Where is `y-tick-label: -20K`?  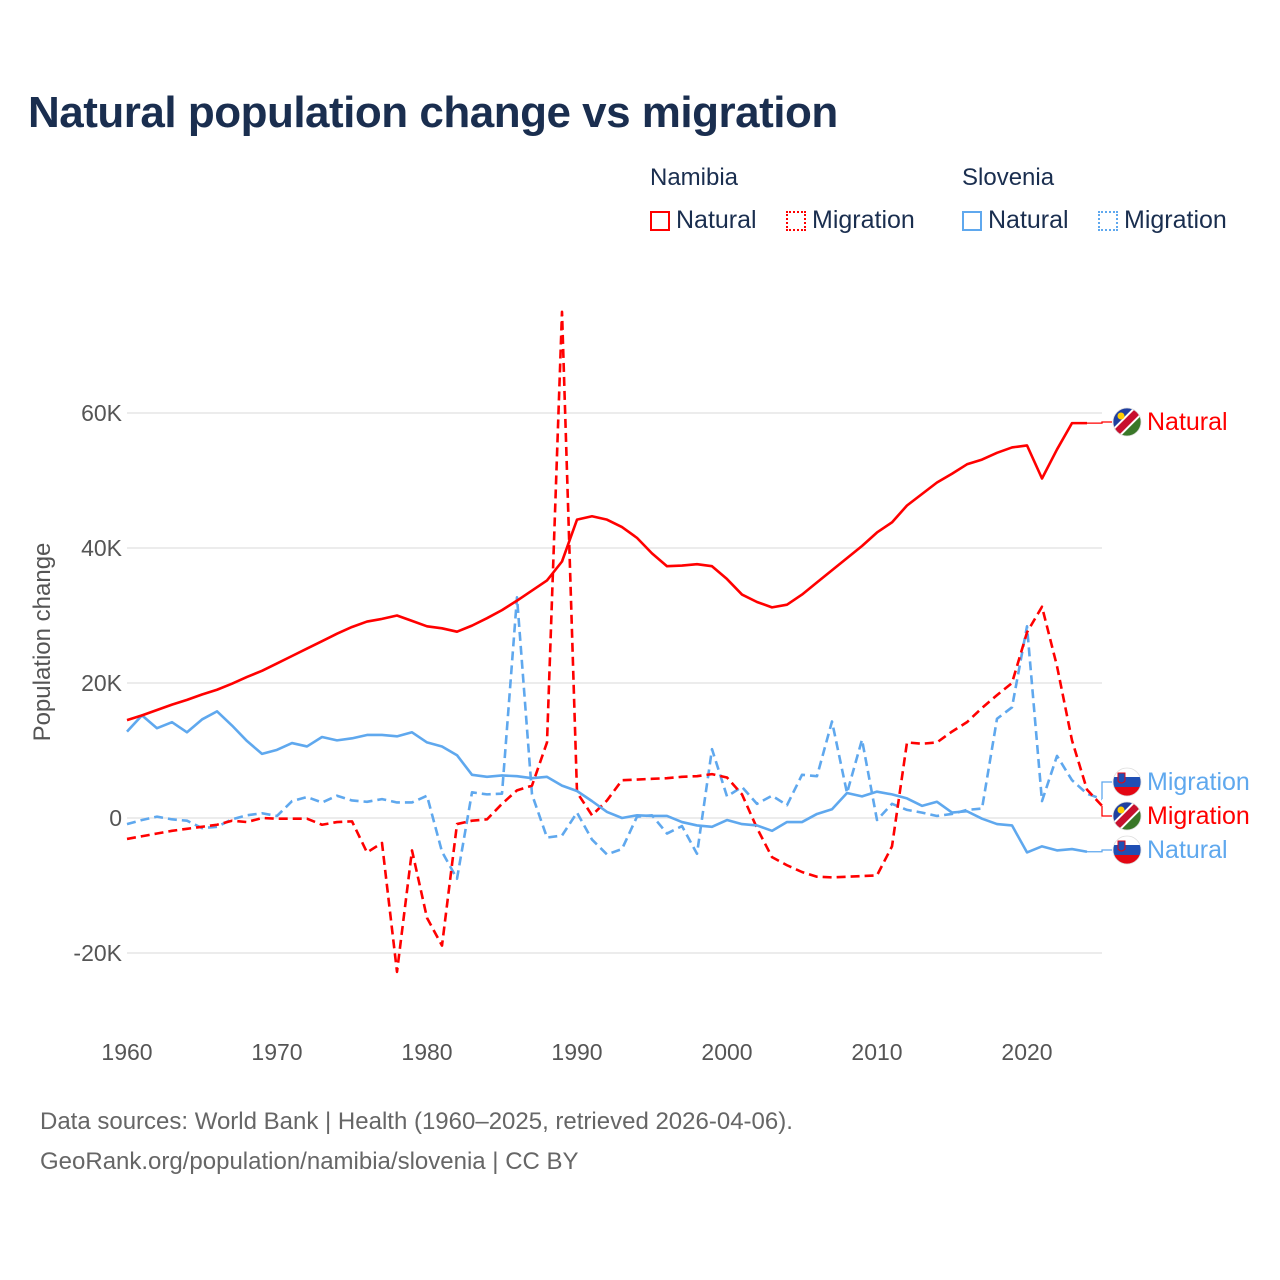
y-tick-label: -20K is located at coordinates (97, 953).